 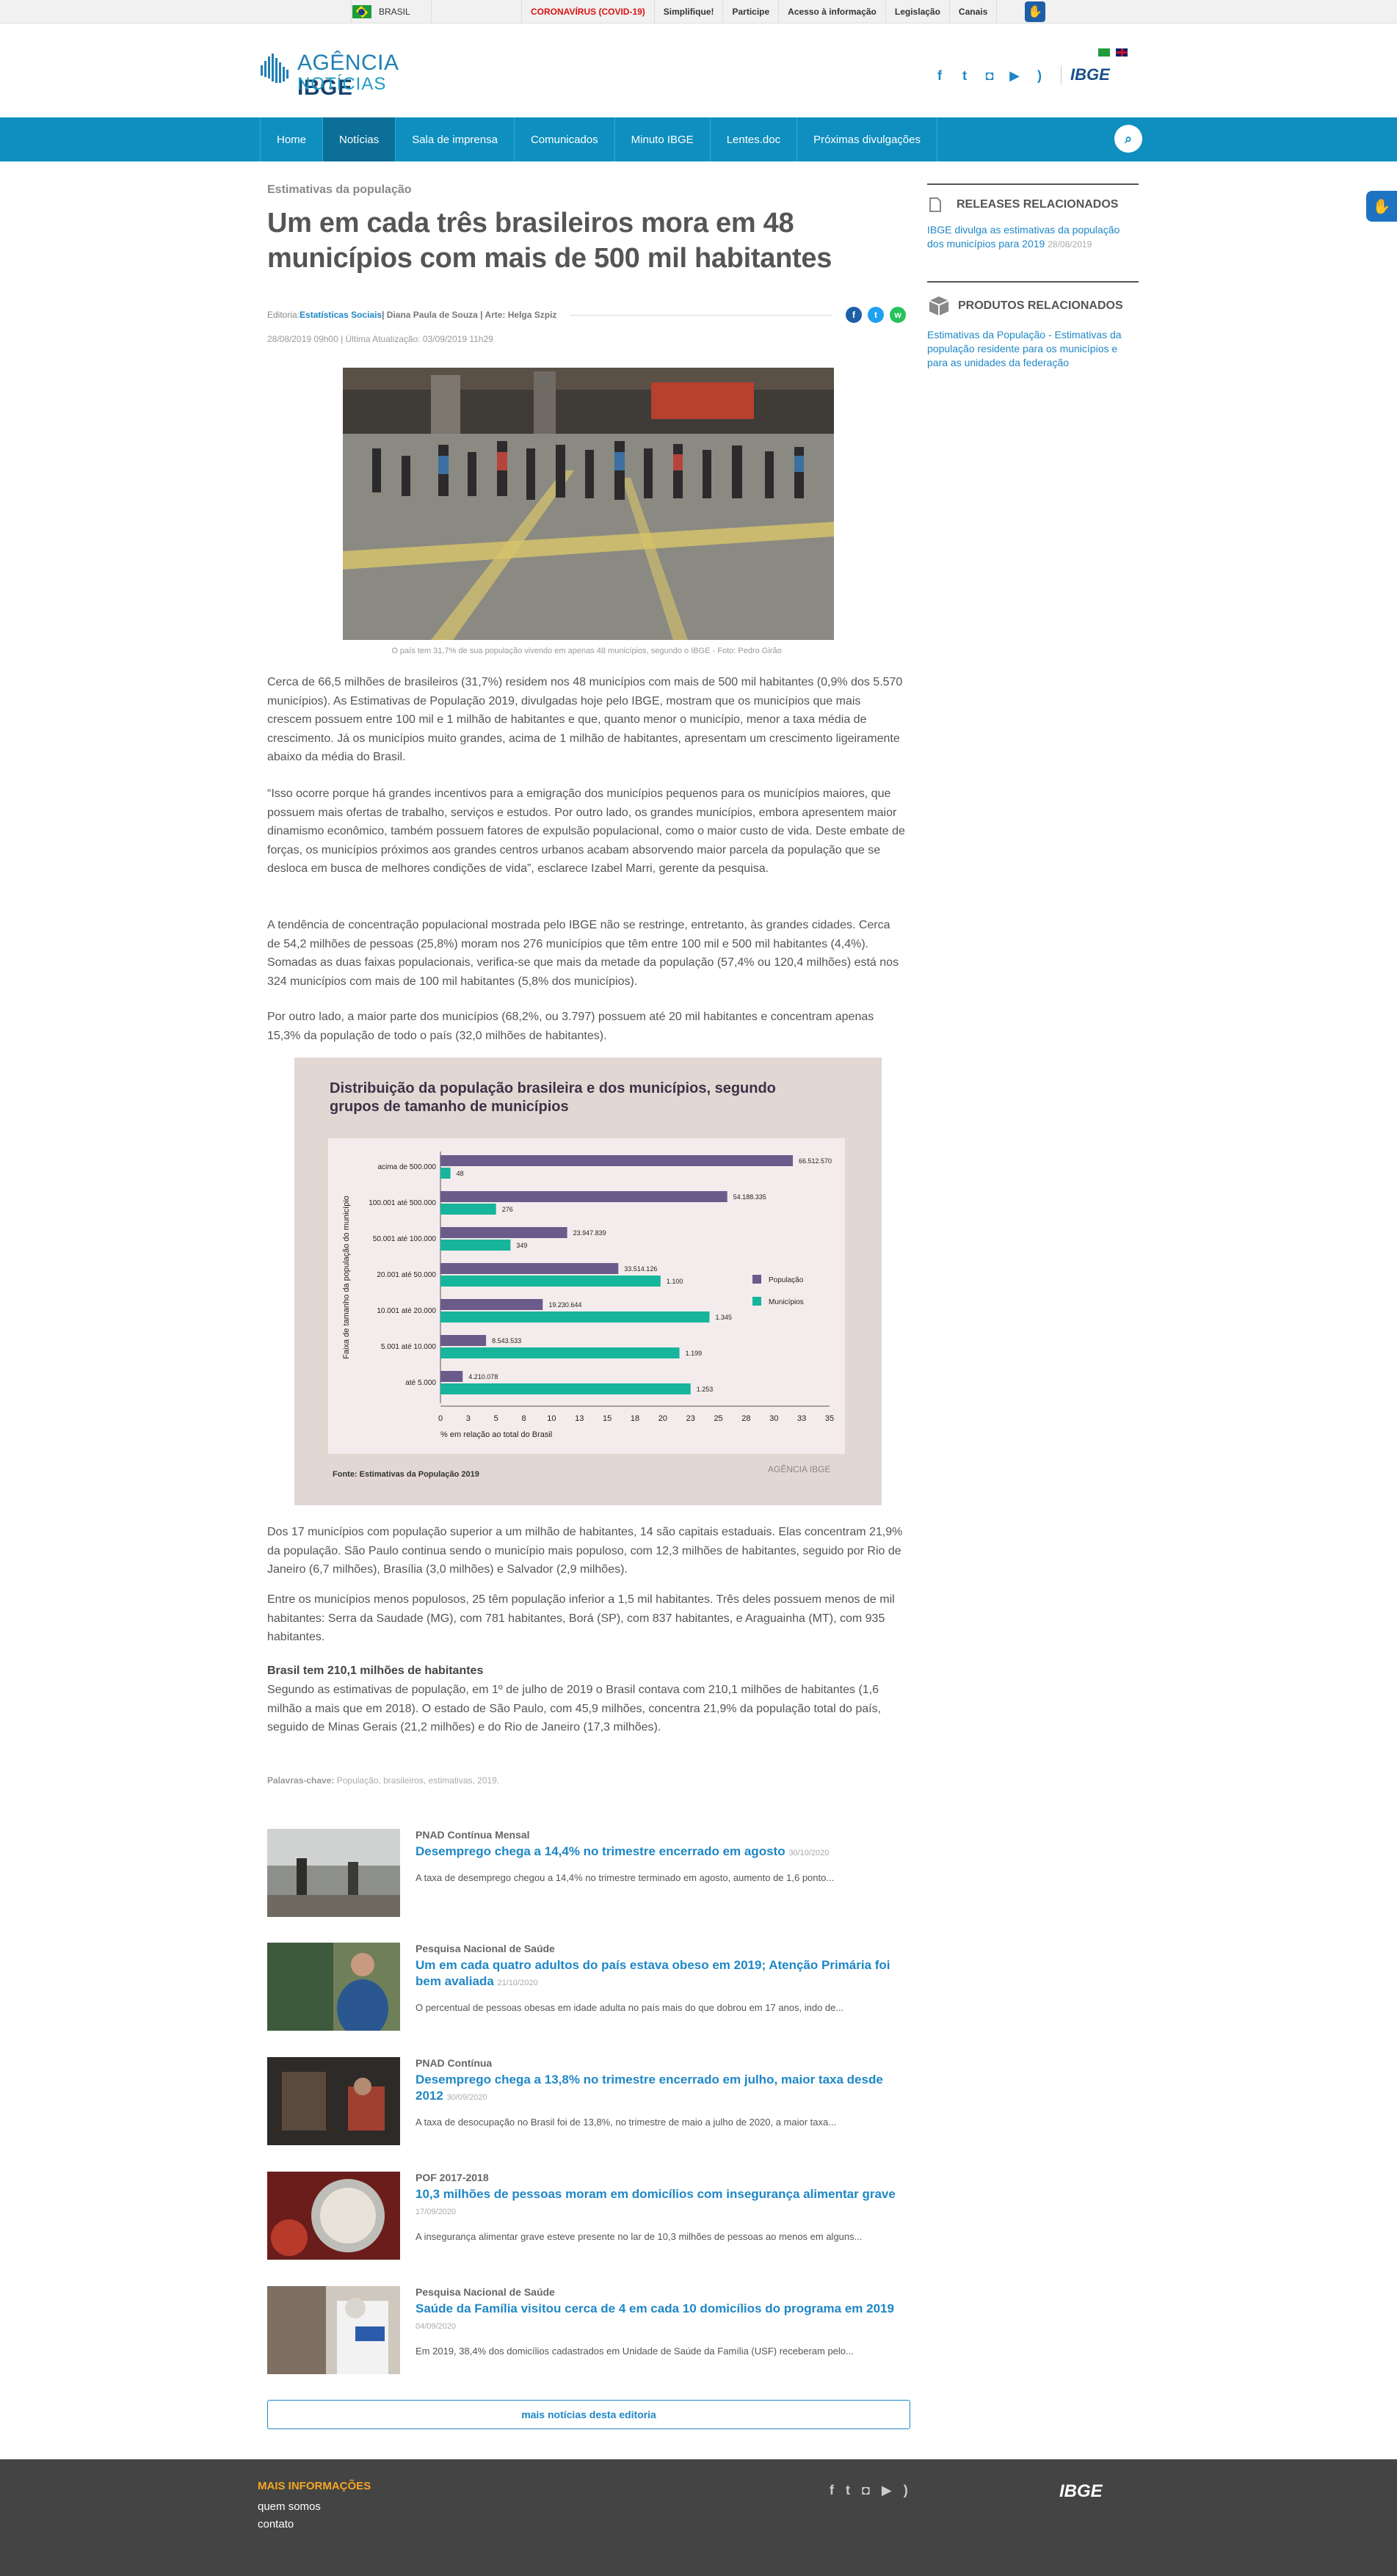 I want to click on share-facebook-icon: f, so click(x=854, y=315).